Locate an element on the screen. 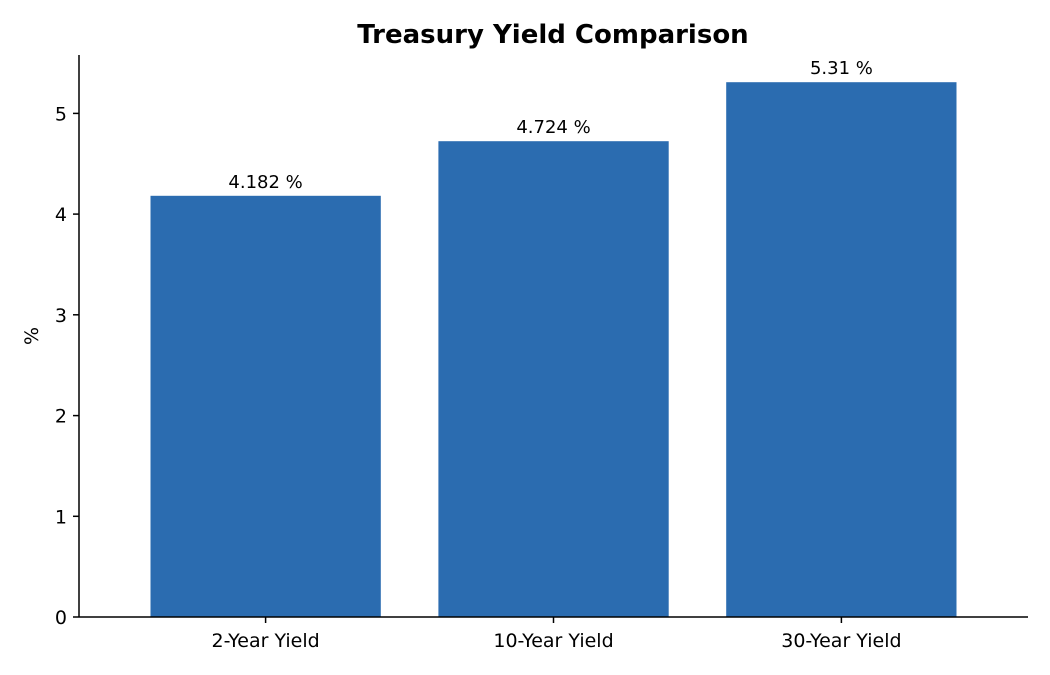 This screenshot has width=1050, height=675. data-label-2: 4.724 % is located at coordinates (553, 127).